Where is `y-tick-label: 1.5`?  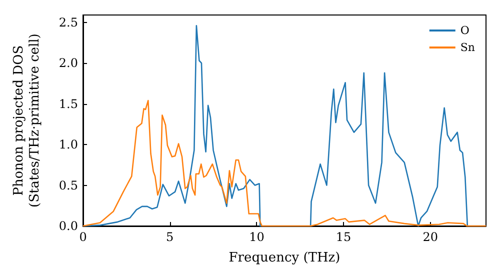
y-tick-label: 1.5 is located at coordinates (68, 103).